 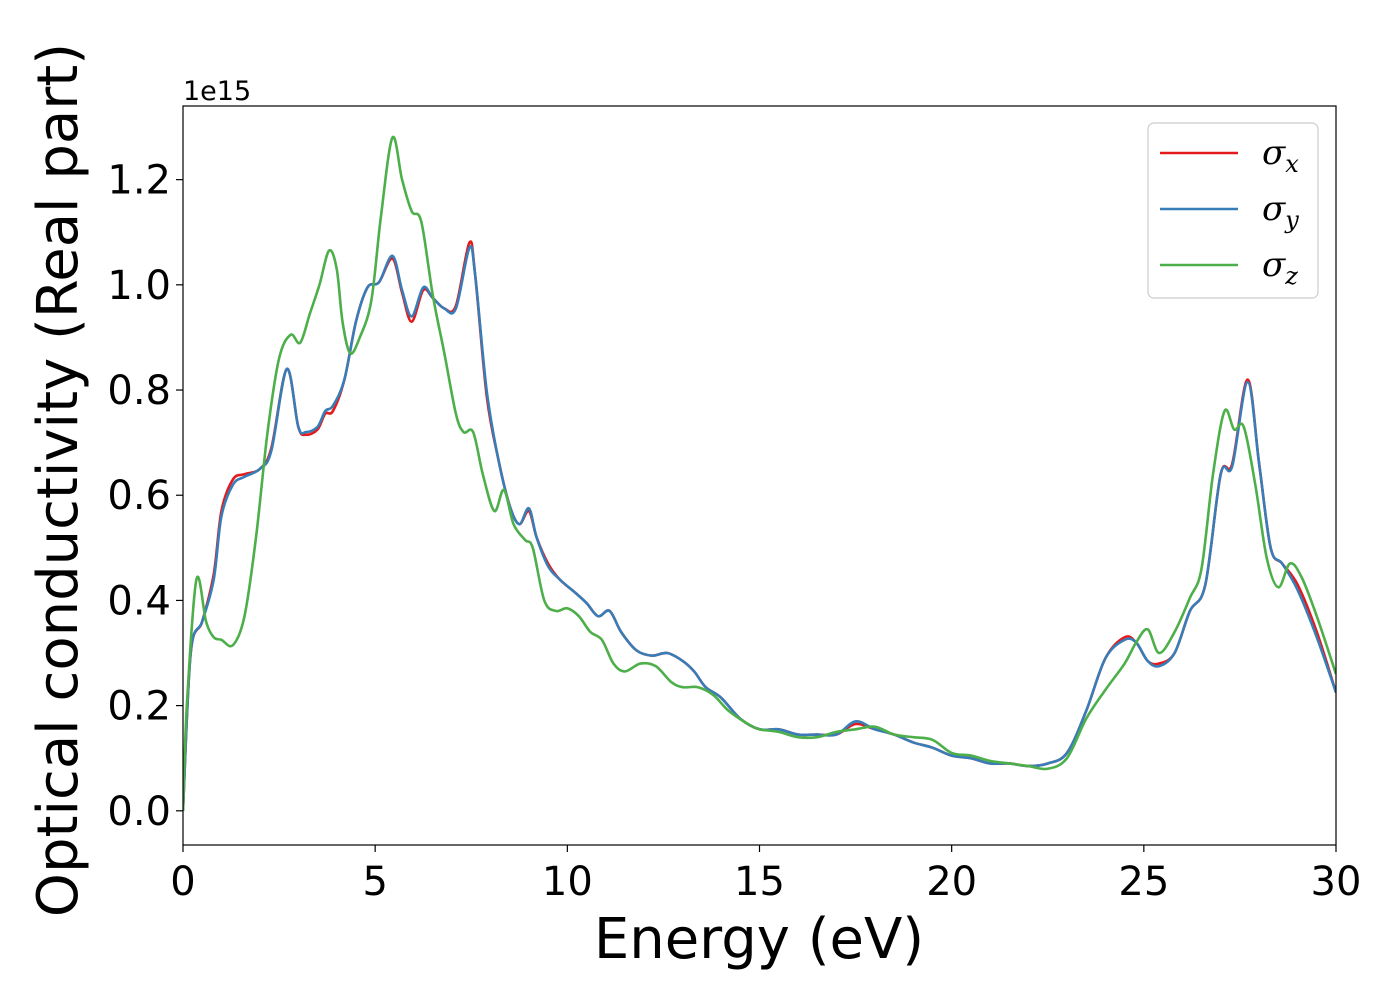 What do you see at coordinates (759, 882) in the screenshot?
I see `x-tick-label: 15` at bounding box center [759, 882].